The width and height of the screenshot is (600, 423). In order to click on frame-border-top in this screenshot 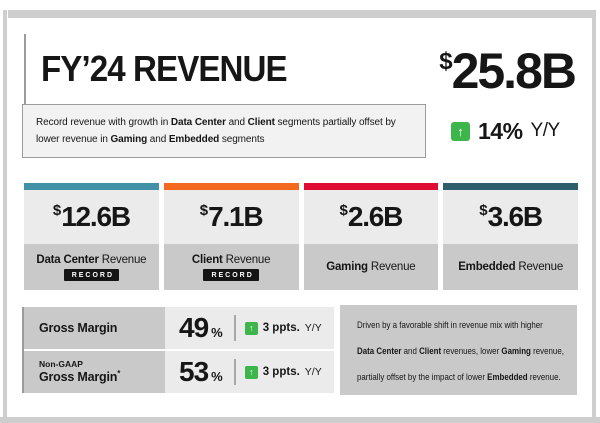, I will do `click(300, 14)`.